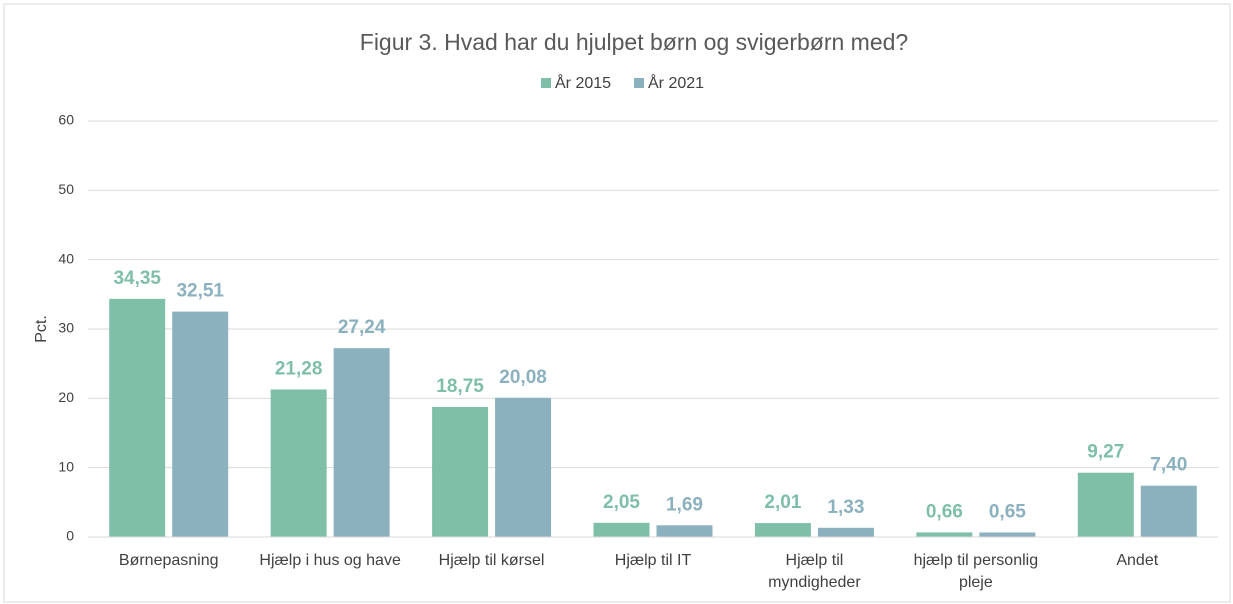 The image size is (1233, 604). Describe the element at coordinates (1105, 452) in the screenshot. I see `value-label: 9,27` at that location.